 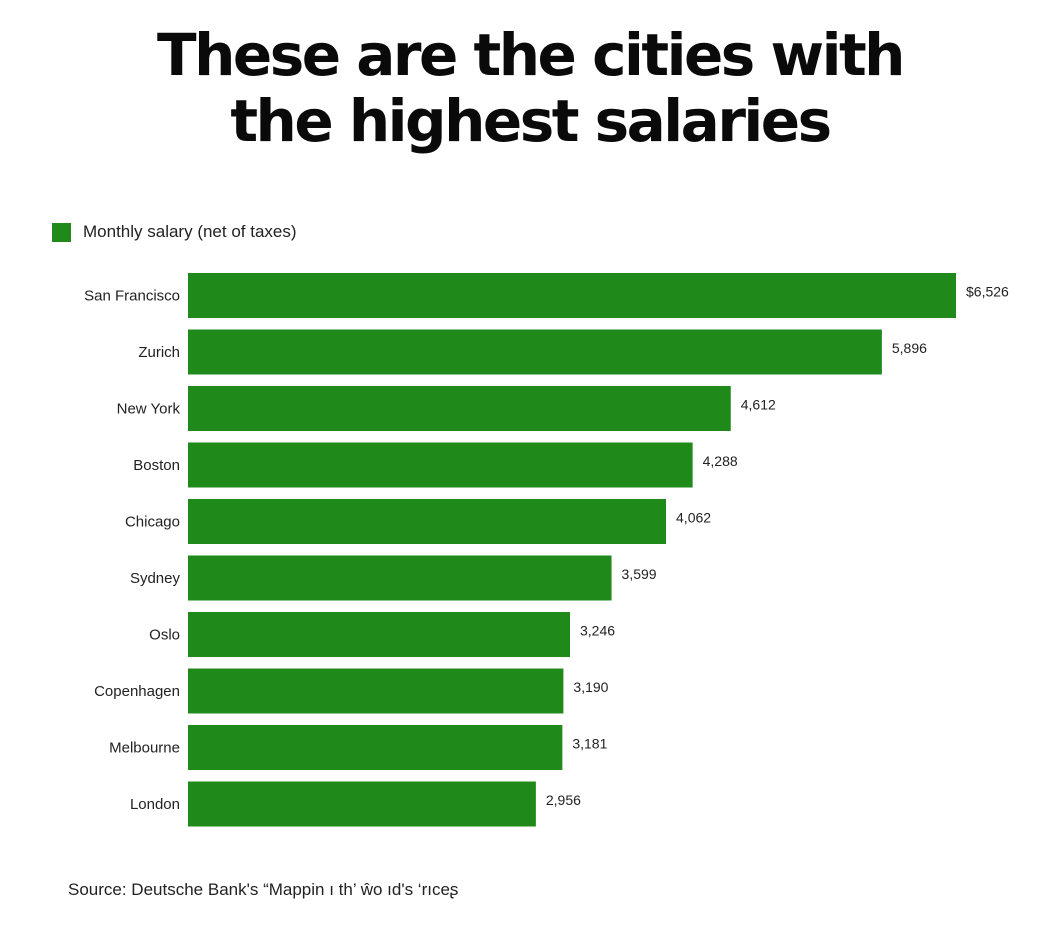 What do you see at coordinates (589, 744) in the screenshot?
I see `value-label: 3,181` at bounding box center [589, 744].